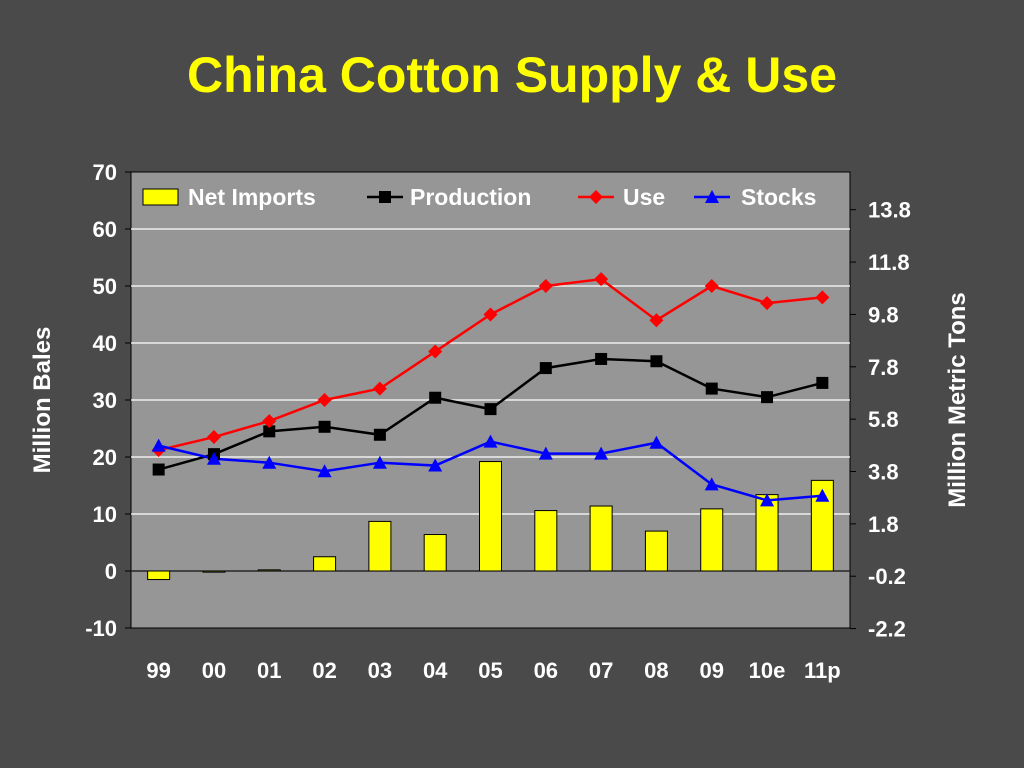 Image resolution: width=1024 pixels, height=768 pixels. I want to click on legend-label-net-imports: Net Imports, so click(252, 197).